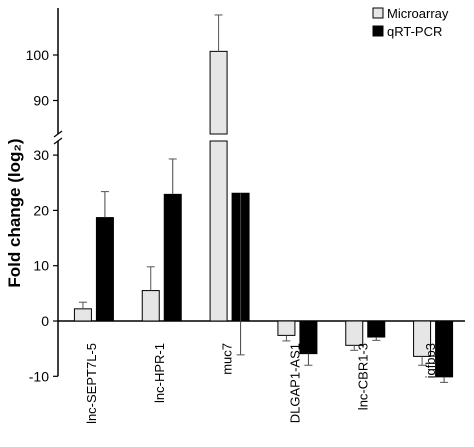  I want to click on y-tick-label: 0, so click(45, 321).